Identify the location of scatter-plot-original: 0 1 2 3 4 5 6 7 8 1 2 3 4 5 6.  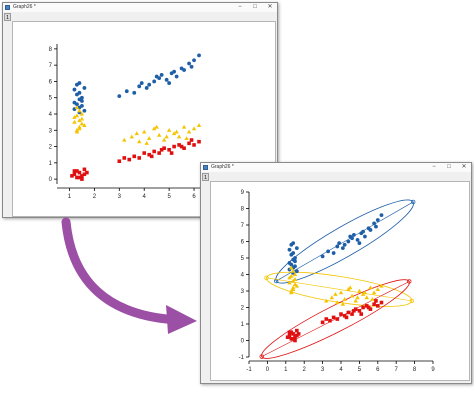
(129, 122).